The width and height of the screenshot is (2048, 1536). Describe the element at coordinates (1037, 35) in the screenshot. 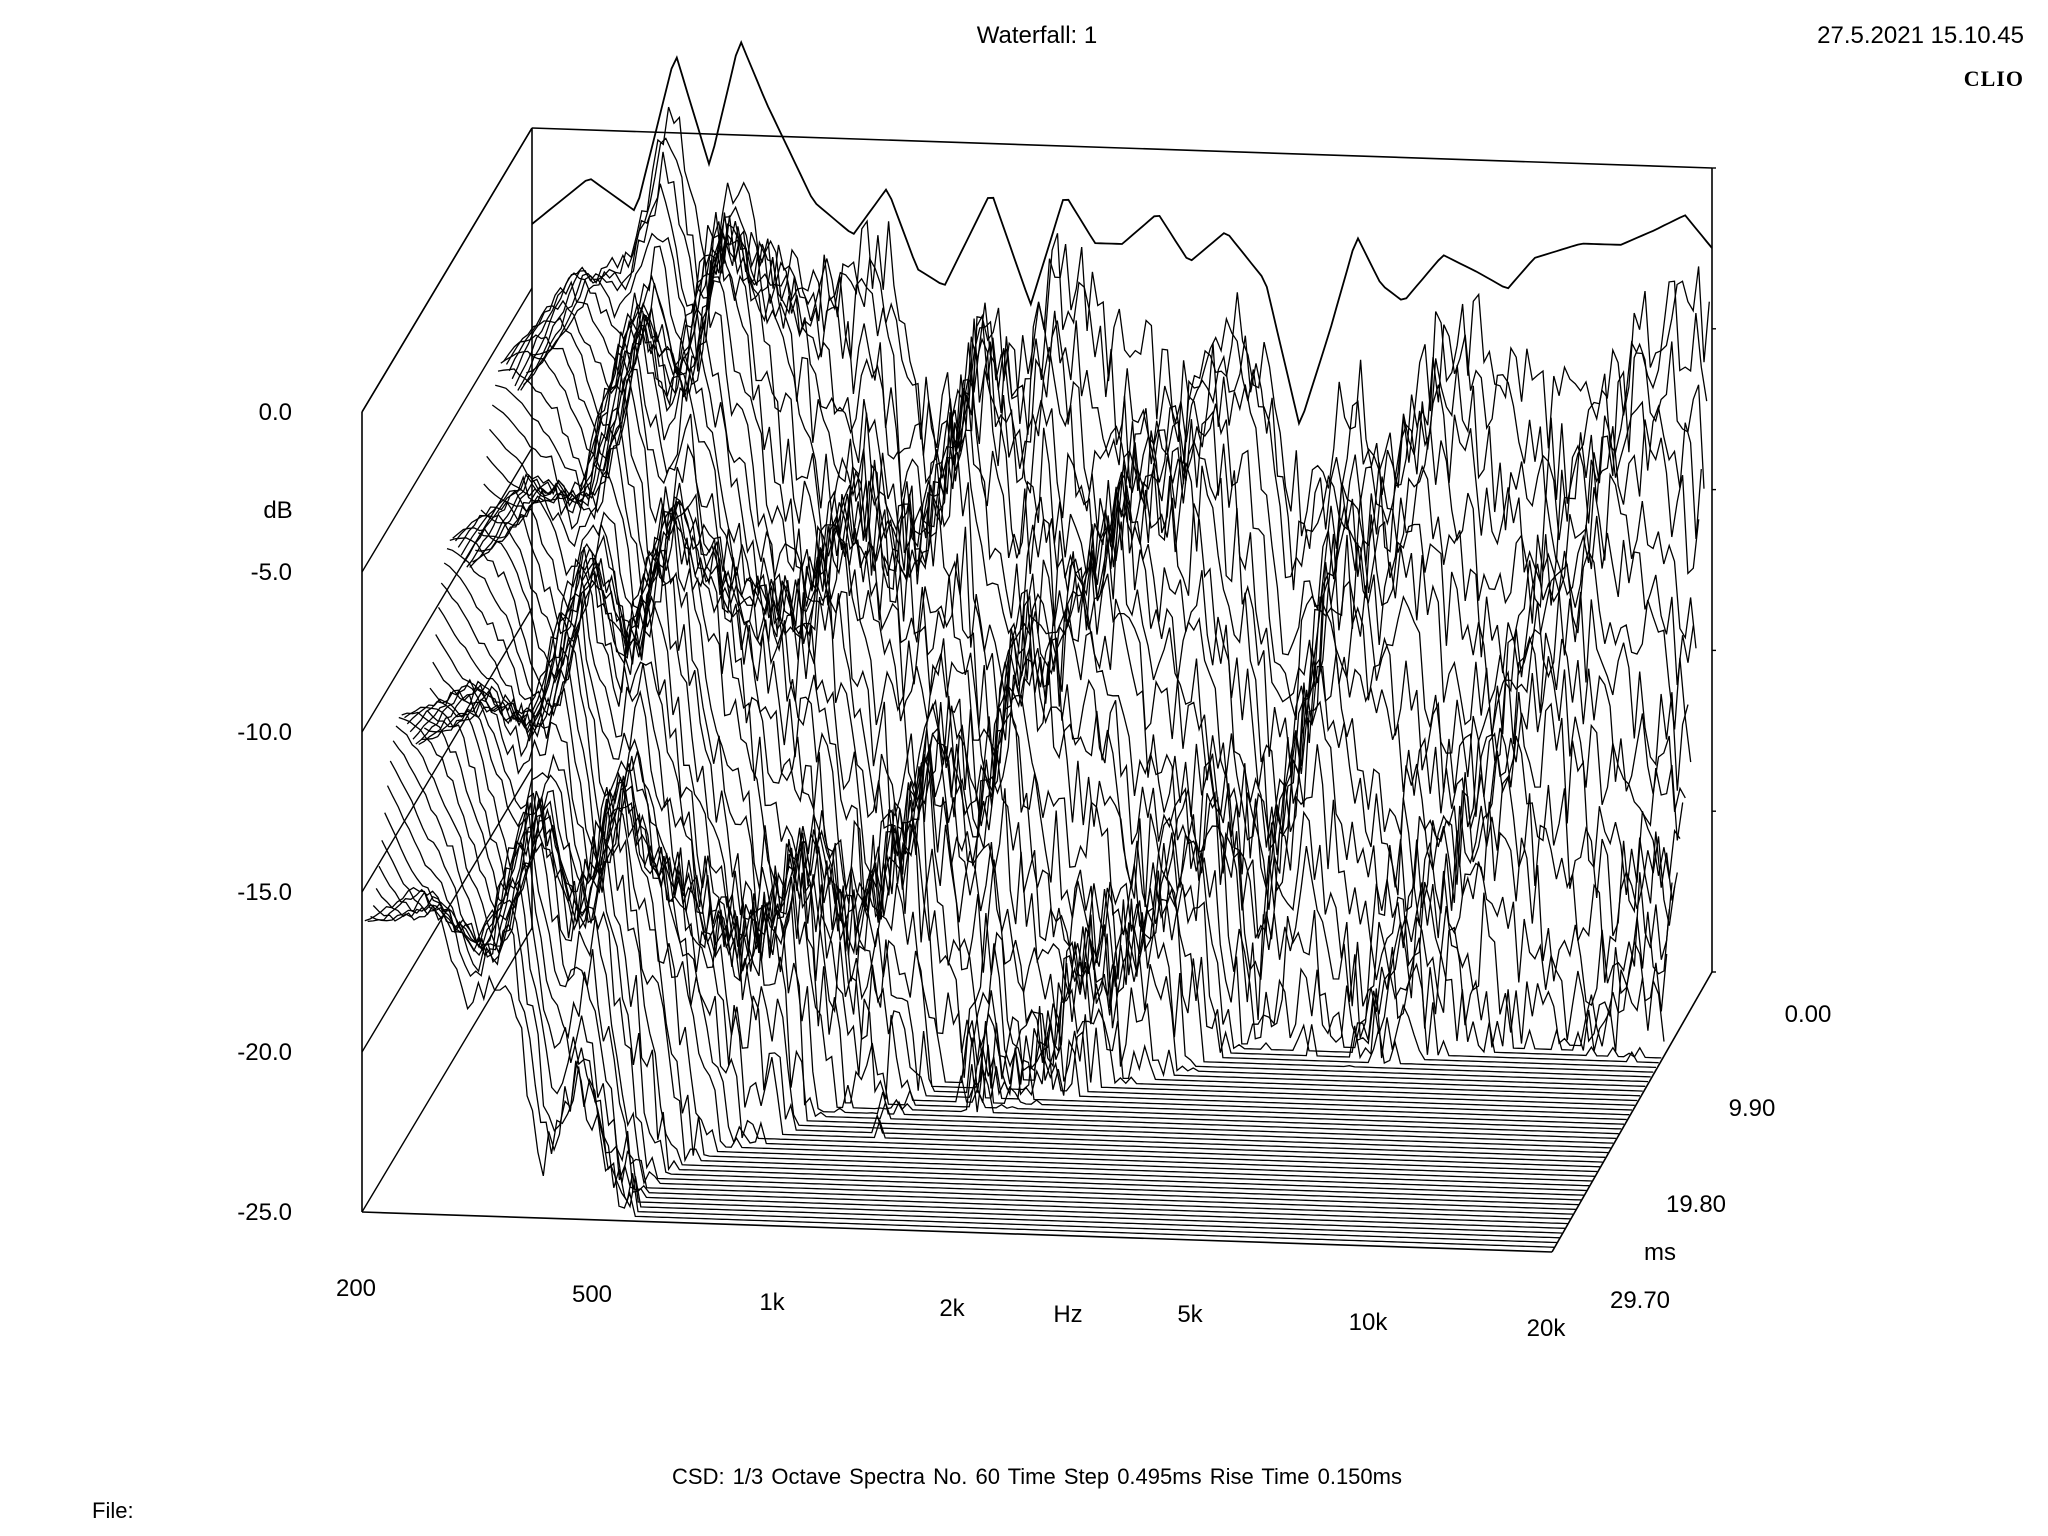

I see `chart-title: Waterfall: 1` at that location.